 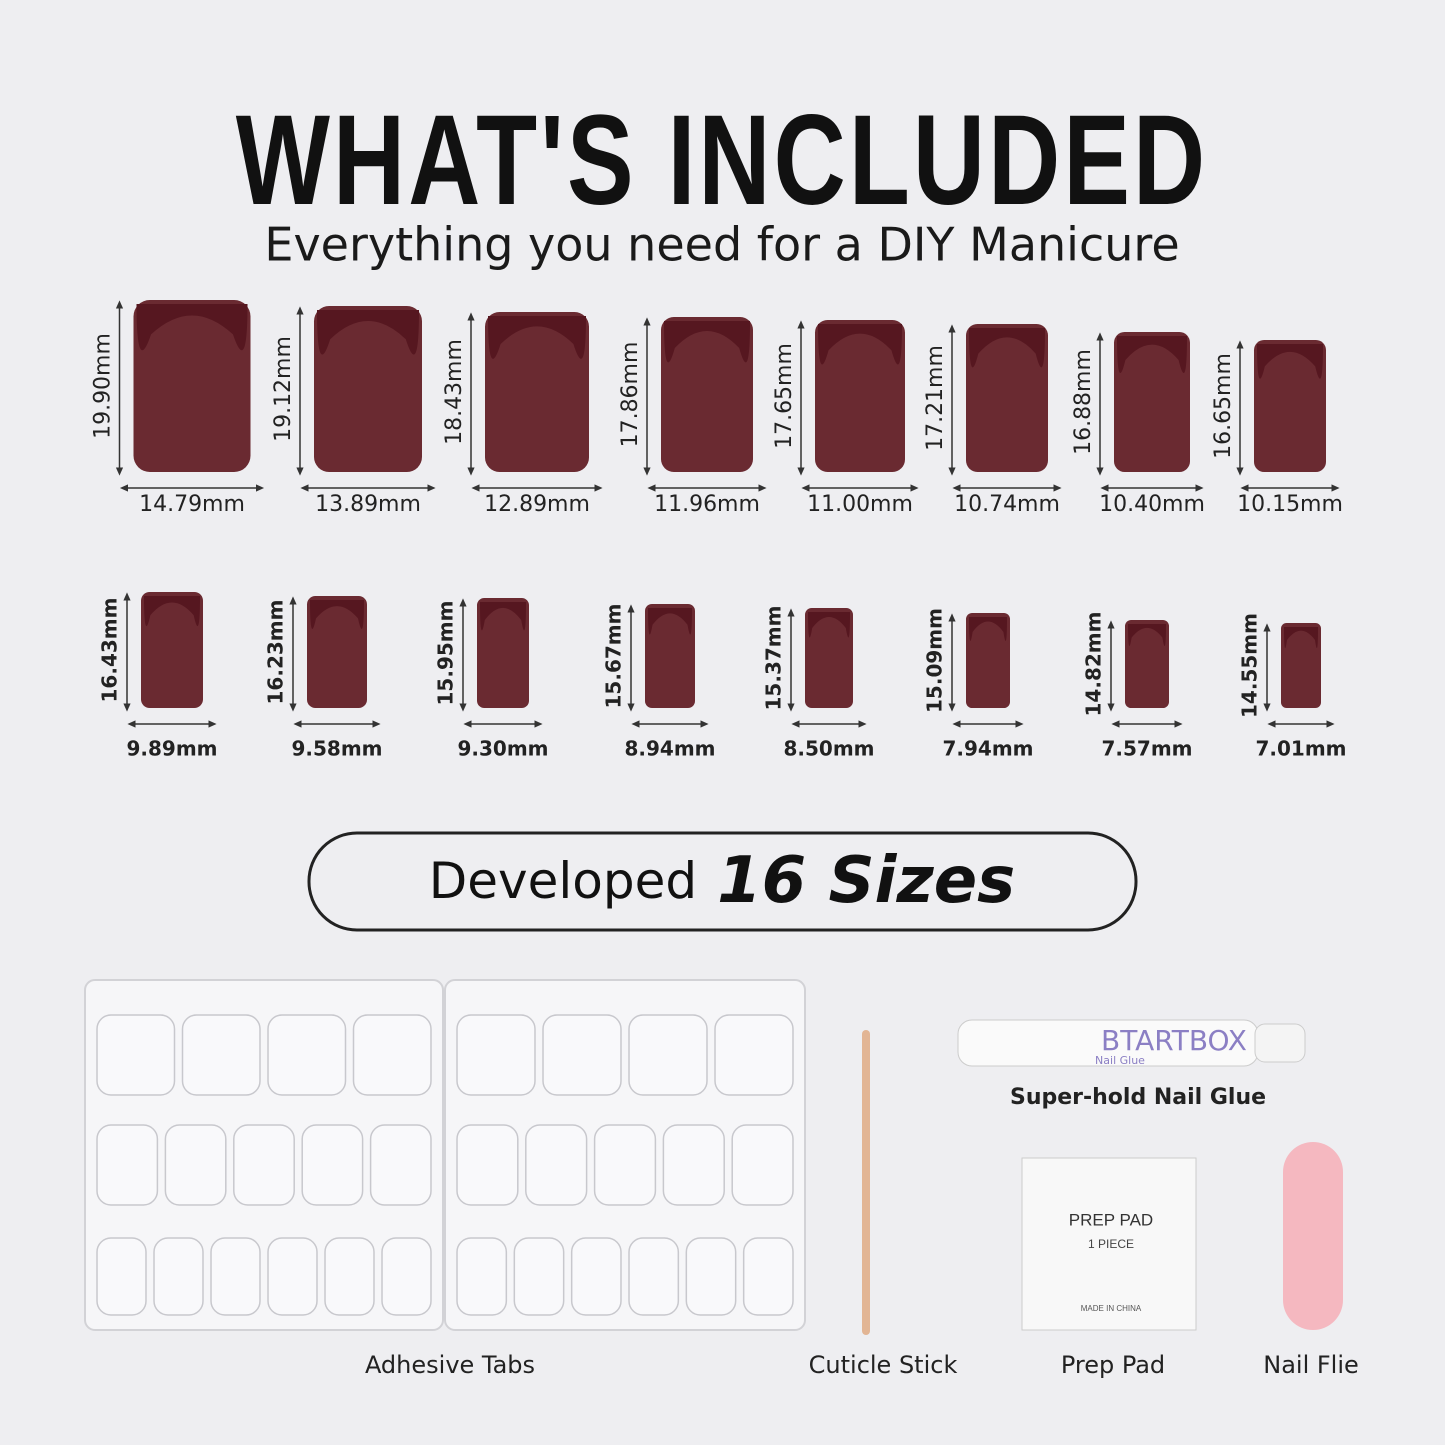 What do you see at coordinates (276, 652) in the screenshot?
I see `height-label: 16.23mm` at bounding box center [276, 652].